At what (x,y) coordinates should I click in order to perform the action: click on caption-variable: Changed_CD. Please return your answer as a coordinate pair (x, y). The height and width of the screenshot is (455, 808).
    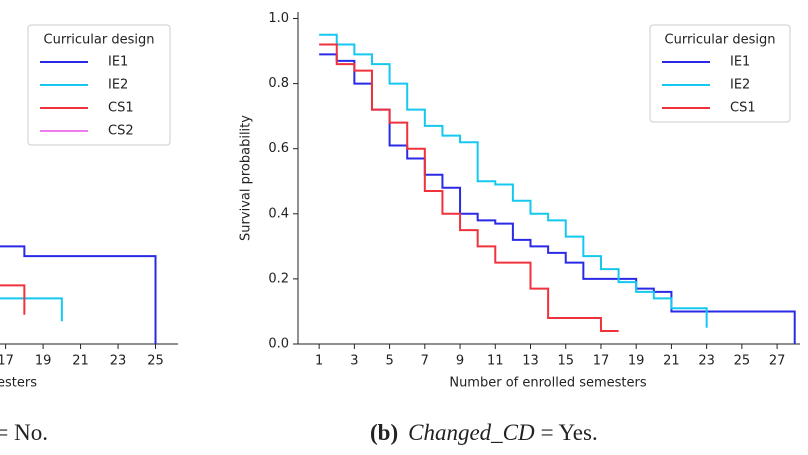
    Looking at the image, I should click on (471, 432).